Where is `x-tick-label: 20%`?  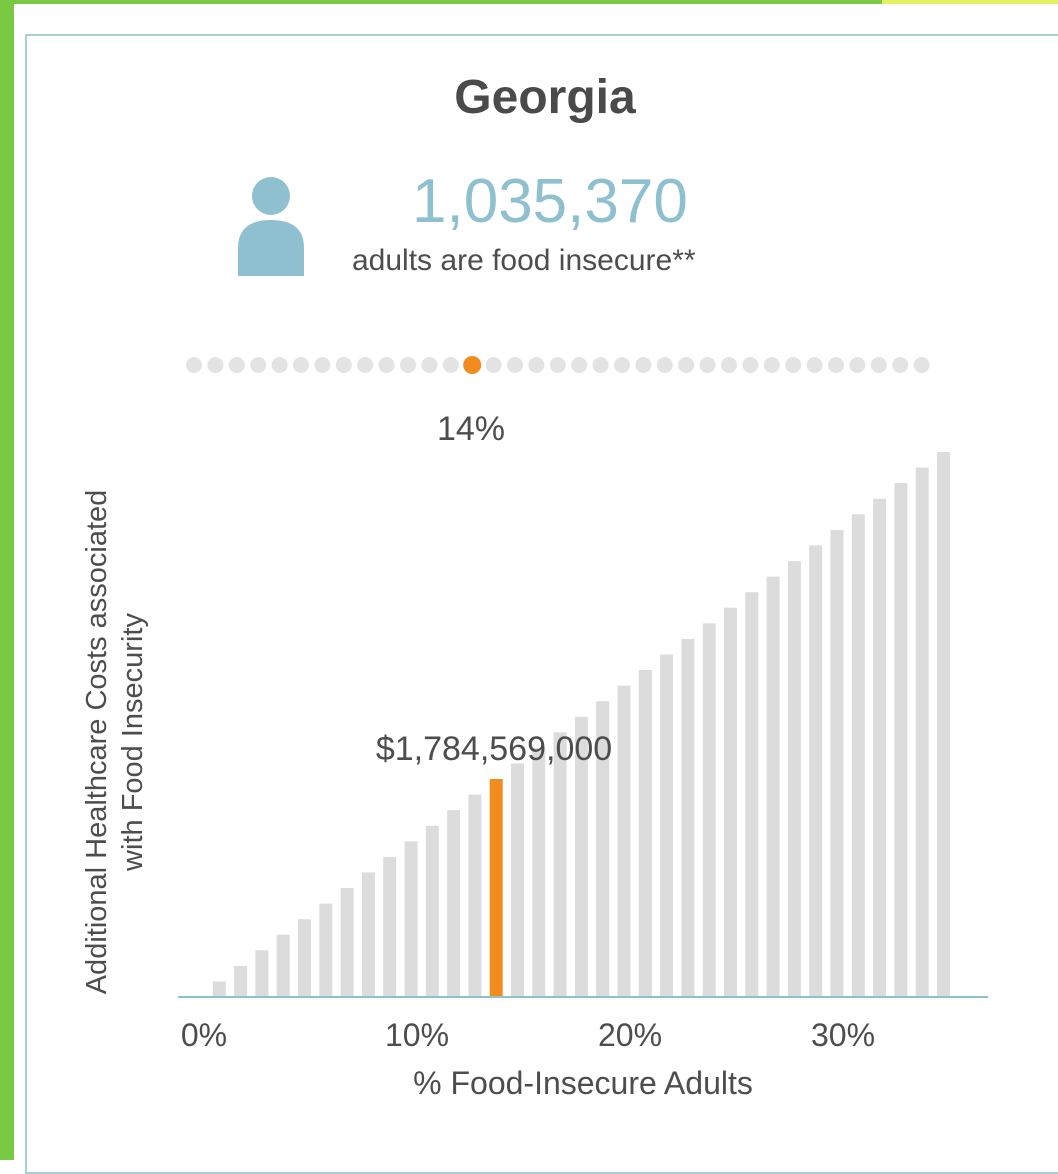 x-tick-label: 20% is located at coordinates (630, 1035).